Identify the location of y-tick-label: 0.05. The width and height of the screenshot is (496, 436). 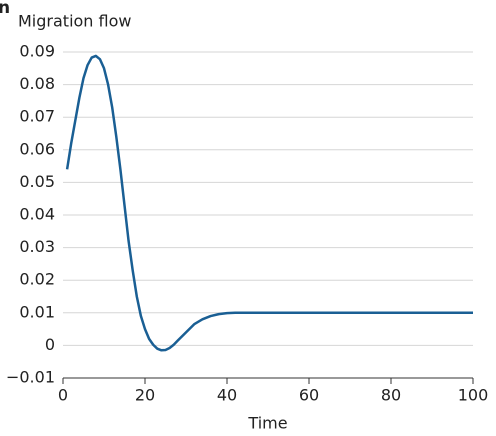
(37, 181).